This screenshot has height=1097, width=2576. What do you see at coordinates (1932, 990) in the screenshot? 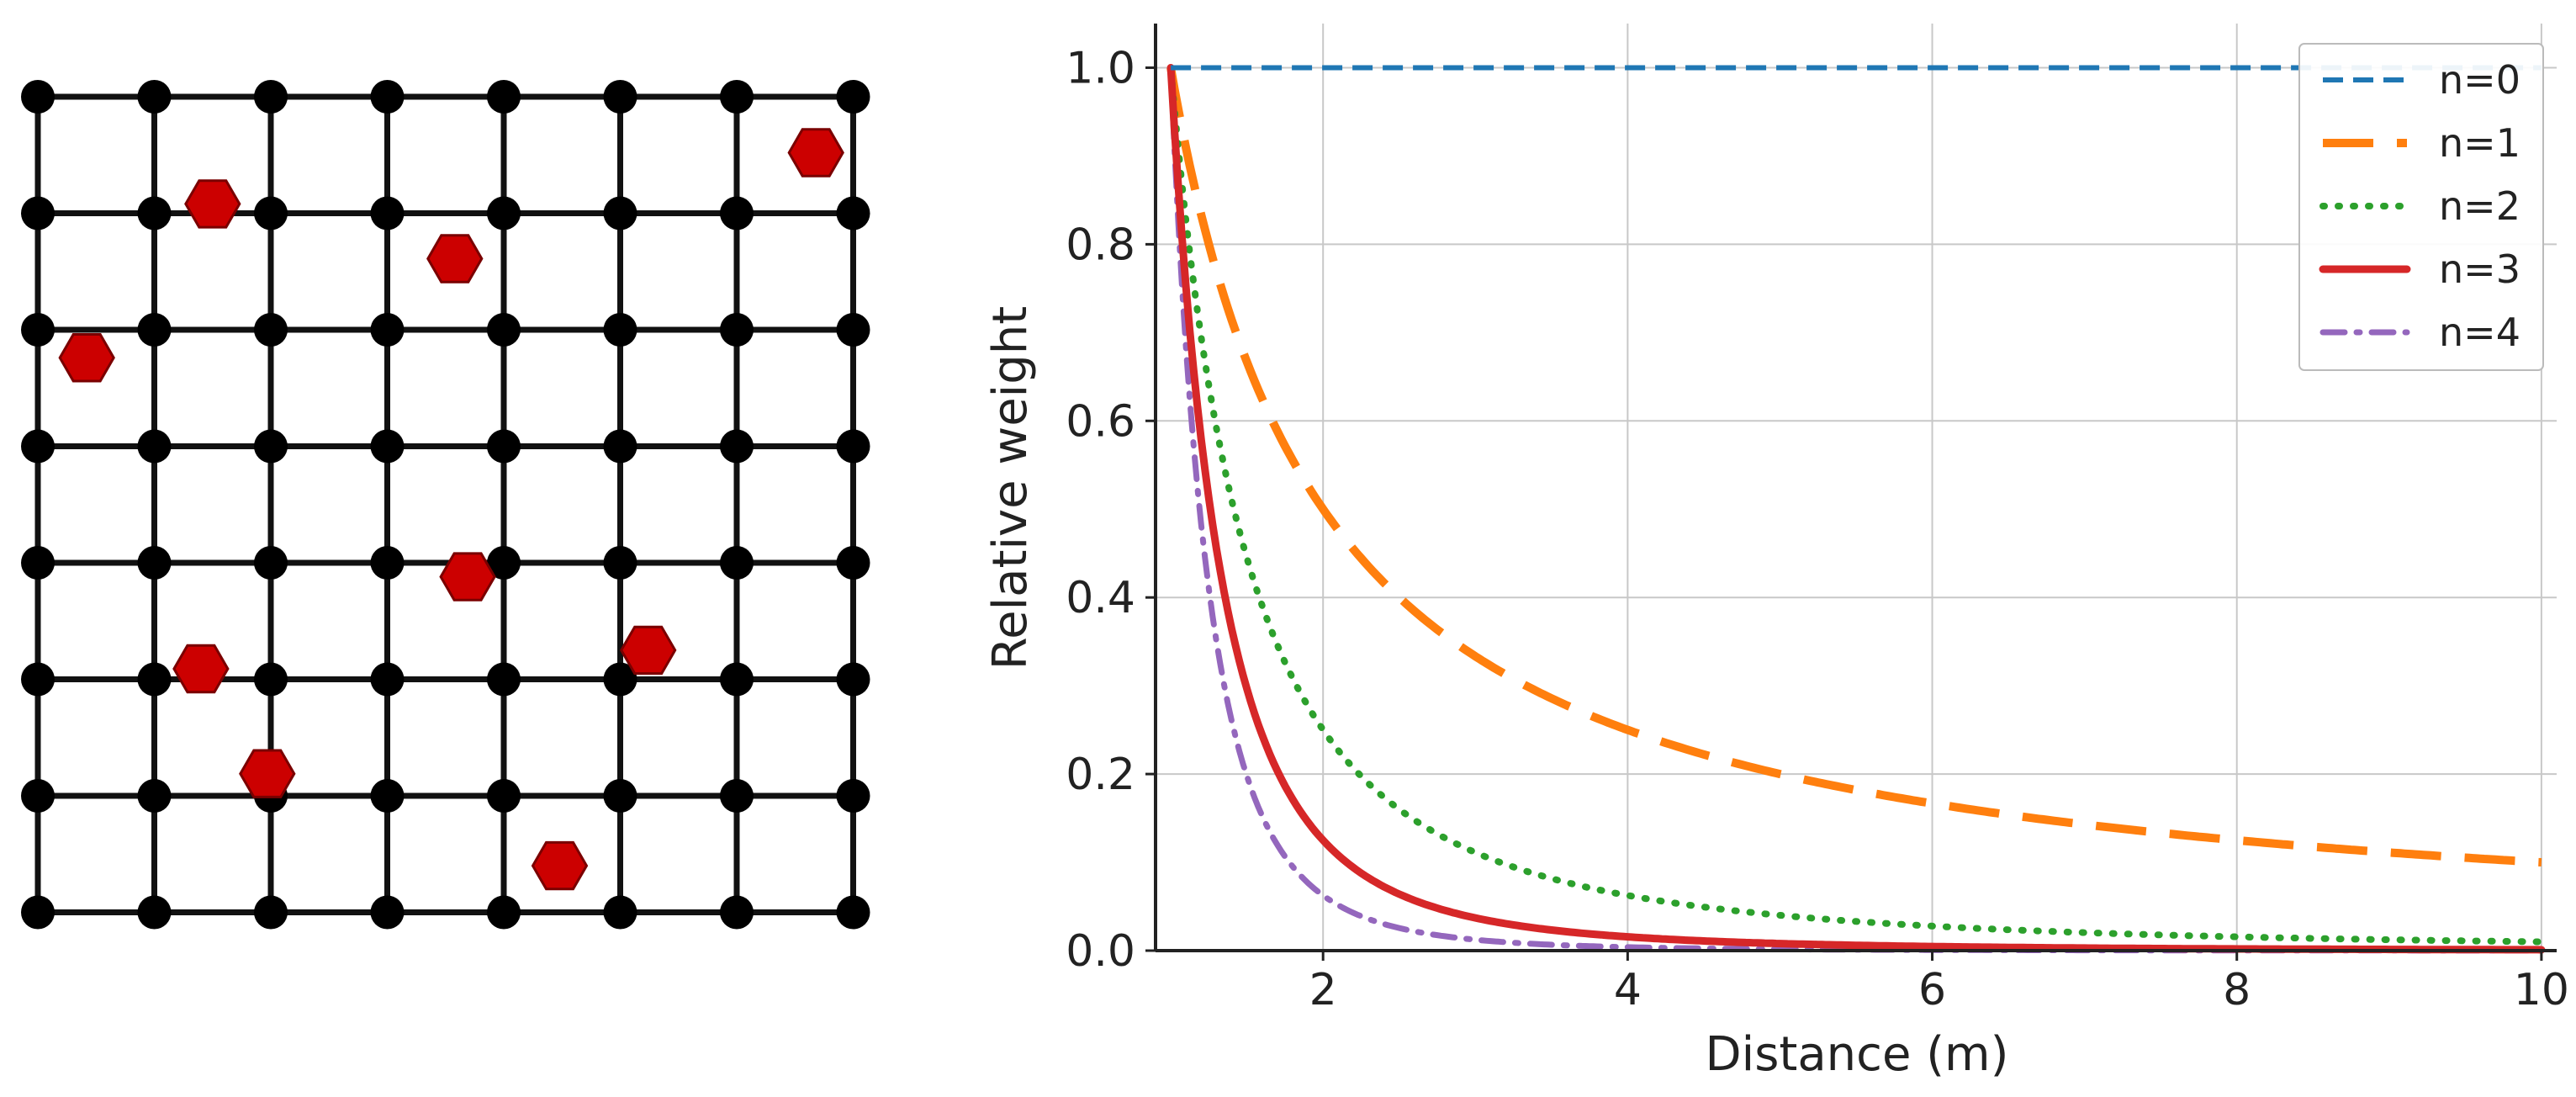
I see `x-tick-label: 6` at bounding box center [1932, 990].